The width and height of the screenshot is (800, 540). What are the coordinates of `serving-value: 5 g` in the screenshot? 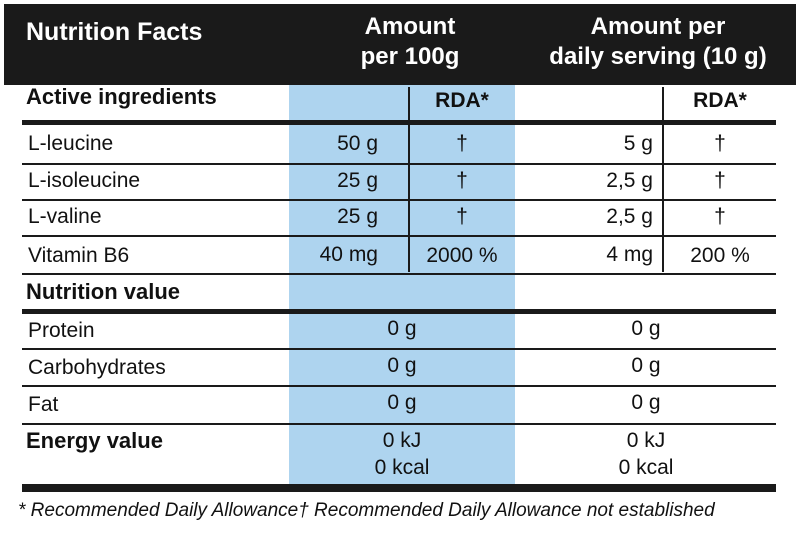 It's located at (638, 143).